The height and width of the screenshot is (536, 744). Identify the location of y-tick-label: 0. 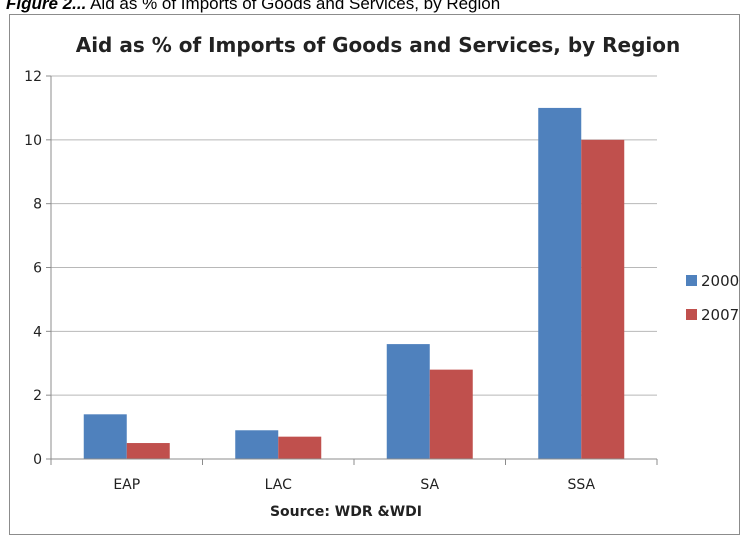
(37, 460).